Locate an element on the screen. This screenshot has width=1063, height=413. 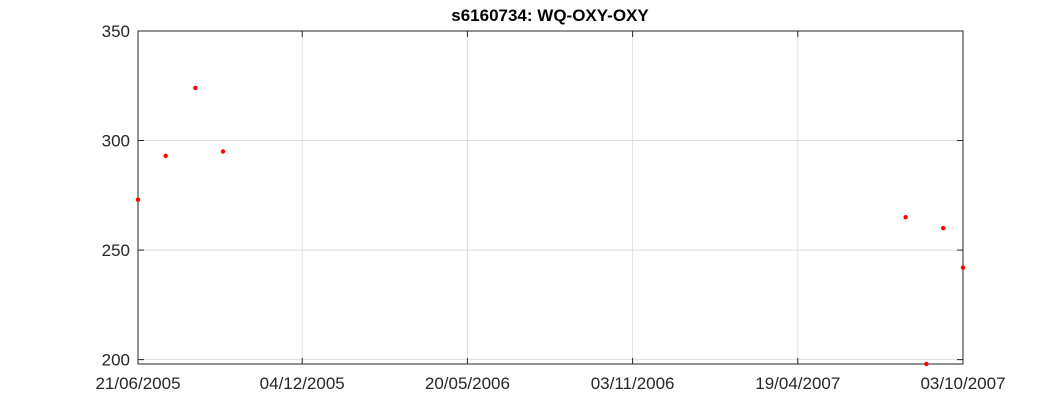
x-tick-label: 03/11/2006 is located at coordinates (633, 383).